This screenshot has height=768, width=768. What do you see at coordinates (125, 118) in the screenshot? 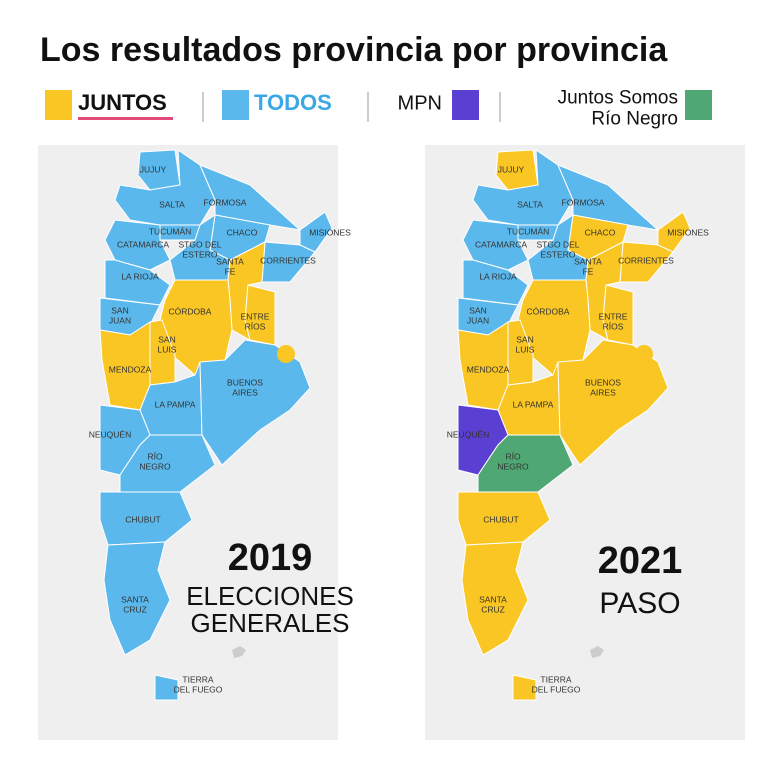
I see `logo-underline` at bounding box center [125, 118].